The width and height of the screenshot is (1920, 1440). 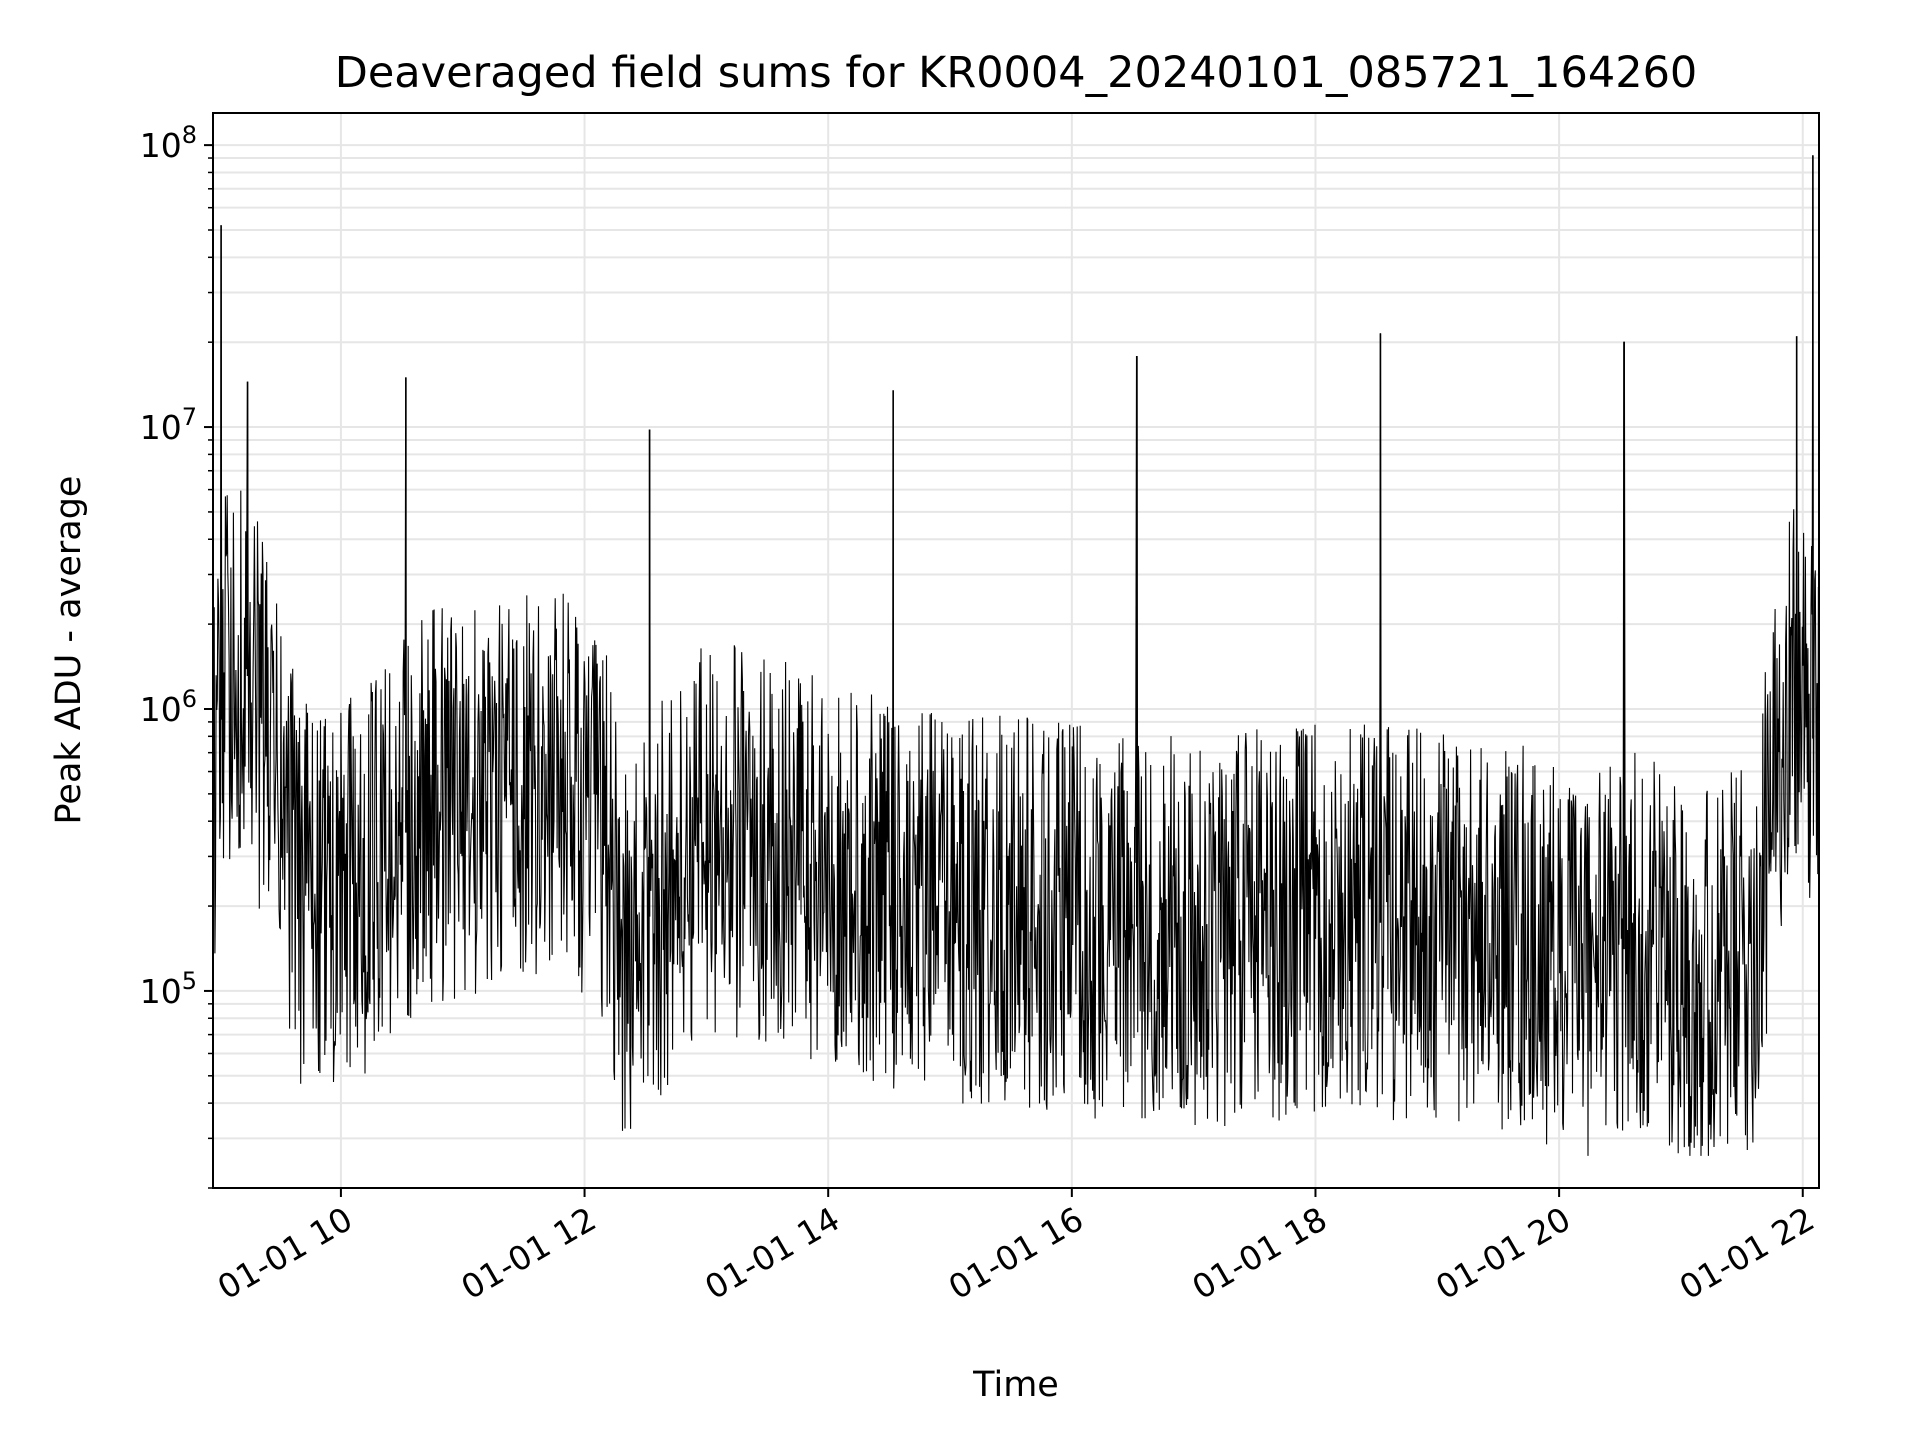 I want to click on x-axis-title: Time, so click(x=1015, y=1385).